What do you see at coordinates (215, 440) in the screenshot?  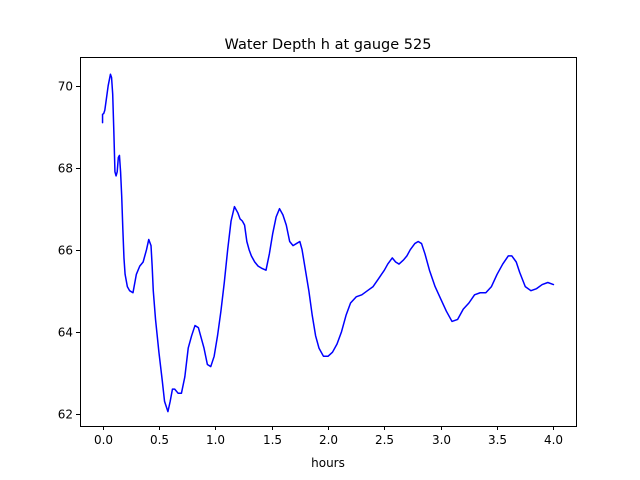 I see `x-tick-label: 1.0` at bounding box center [215, 440].